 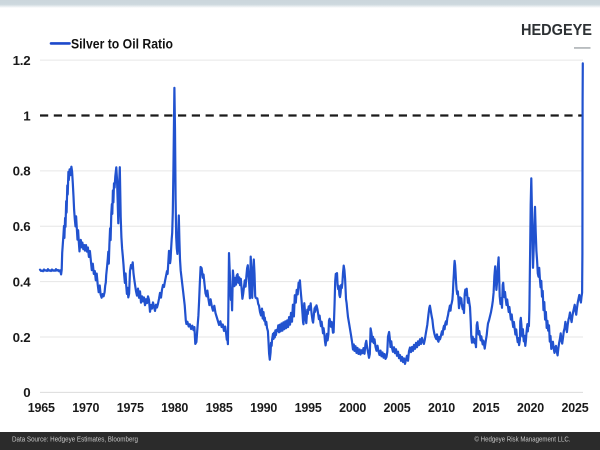 What do you see at coordinates (22, 281) in the screenshot?
I see `svg-text: 0.4` at bounding box center [22, 281].